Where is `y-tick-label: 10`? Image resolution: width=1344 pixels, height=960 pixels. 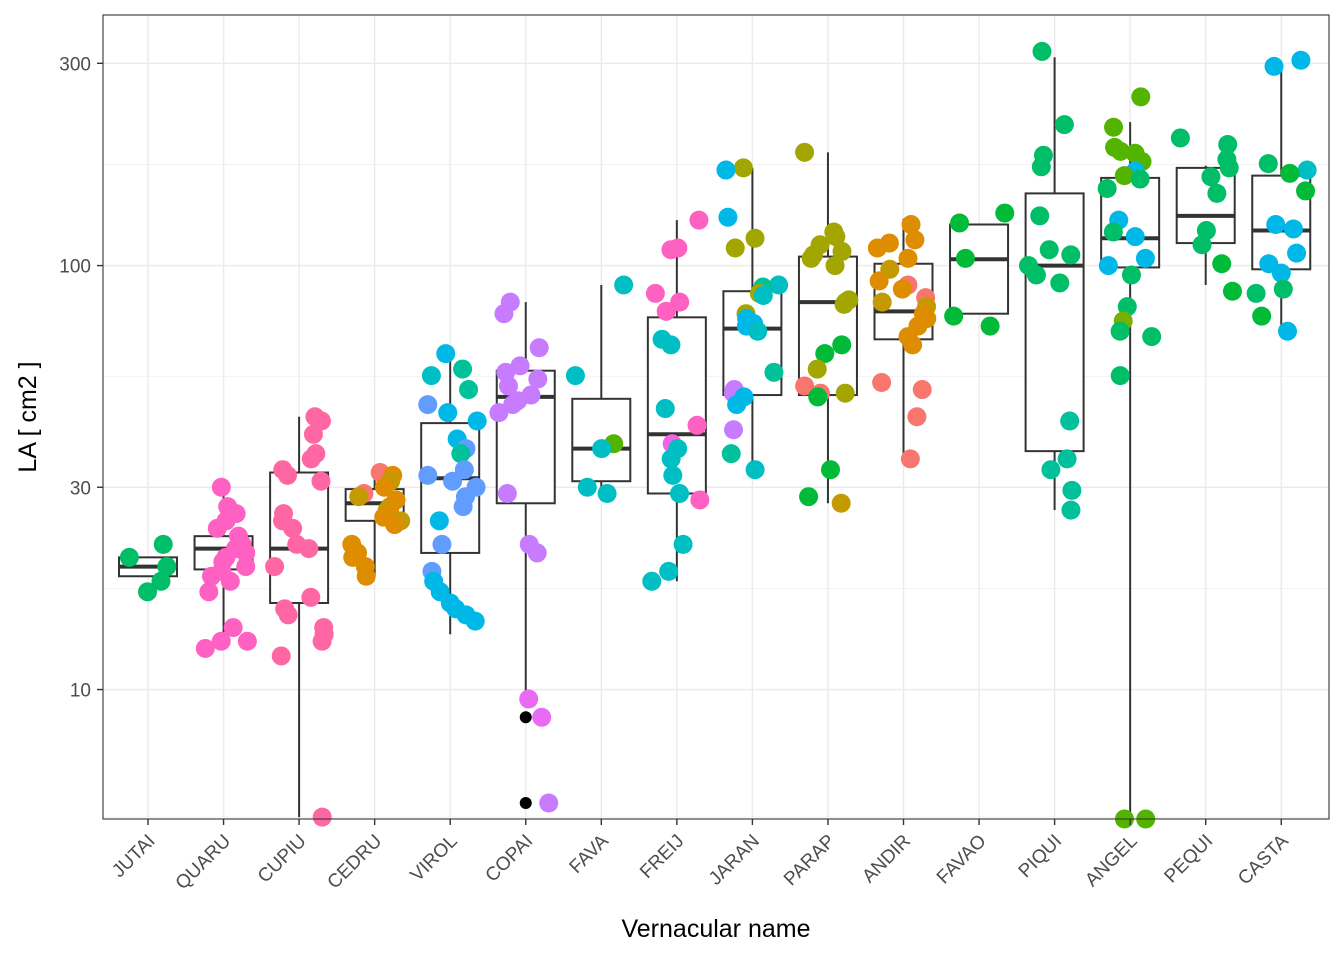
y-tick-label: 10 is located at coordinates (80, 691).